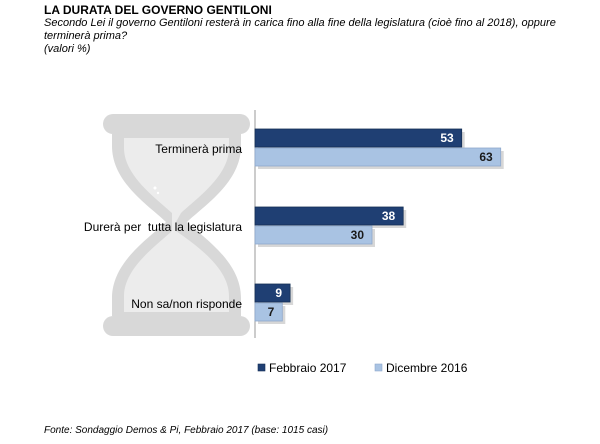  I want to click on data-label: 53, so click(447, 138).